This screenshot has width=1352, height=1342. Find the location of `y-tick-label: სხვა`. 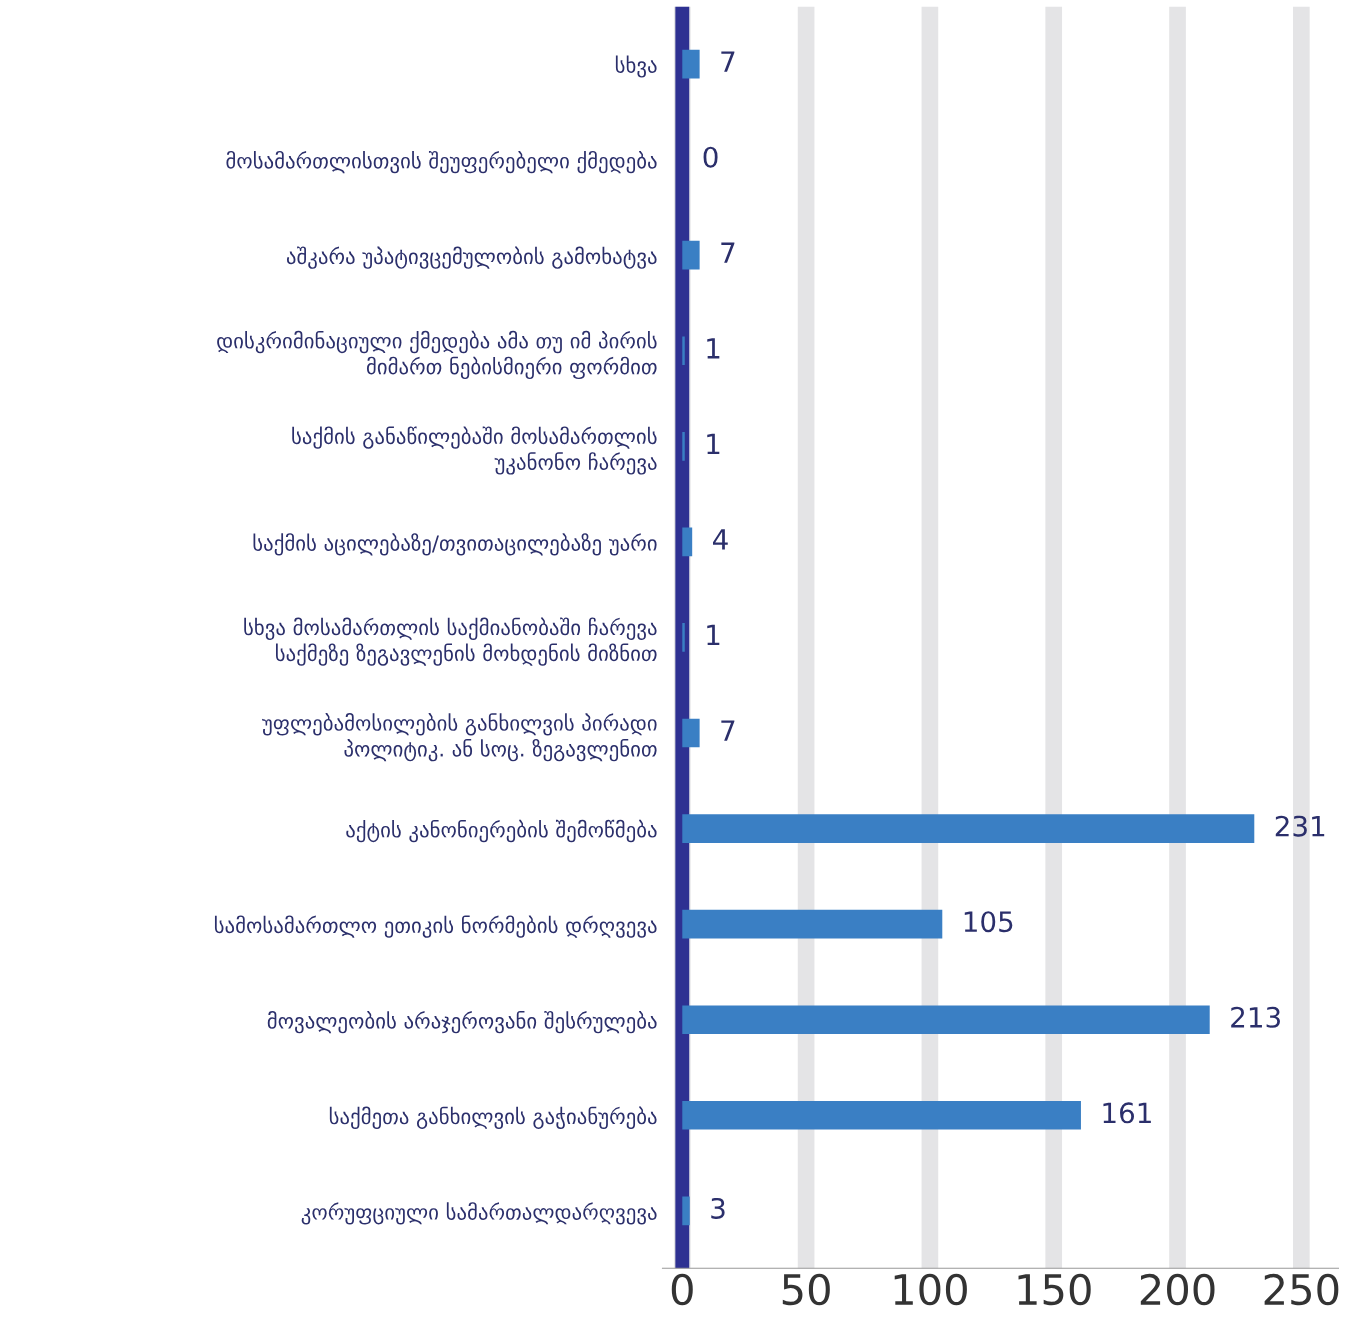

y-tick-label: სხვა is located at coordinates (636, 66).